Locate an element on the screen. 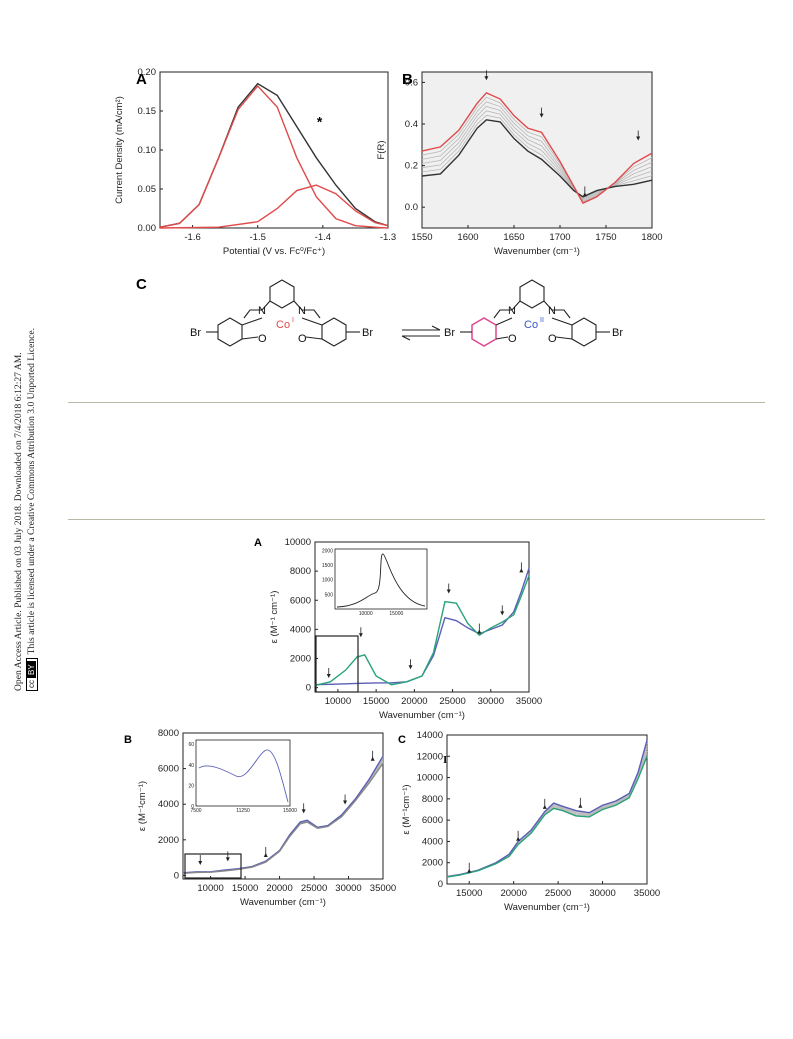 The width and height of the screenshot is (793, 1039). panel-letter-bottom-a: A is located at coordinates (258, 543).